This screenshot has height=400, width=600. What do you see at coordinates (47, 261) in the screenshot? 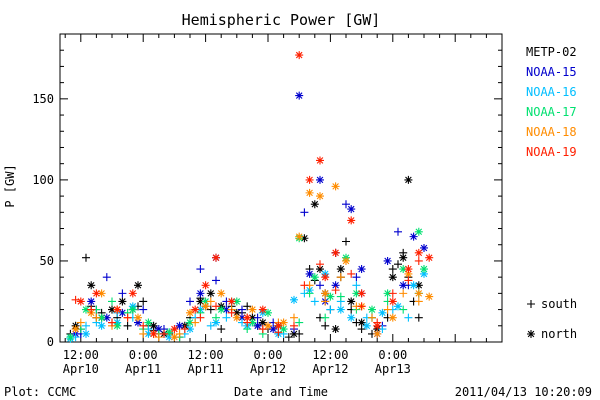
I see `y-tick-label: 50` at bounding box center [47, 261].